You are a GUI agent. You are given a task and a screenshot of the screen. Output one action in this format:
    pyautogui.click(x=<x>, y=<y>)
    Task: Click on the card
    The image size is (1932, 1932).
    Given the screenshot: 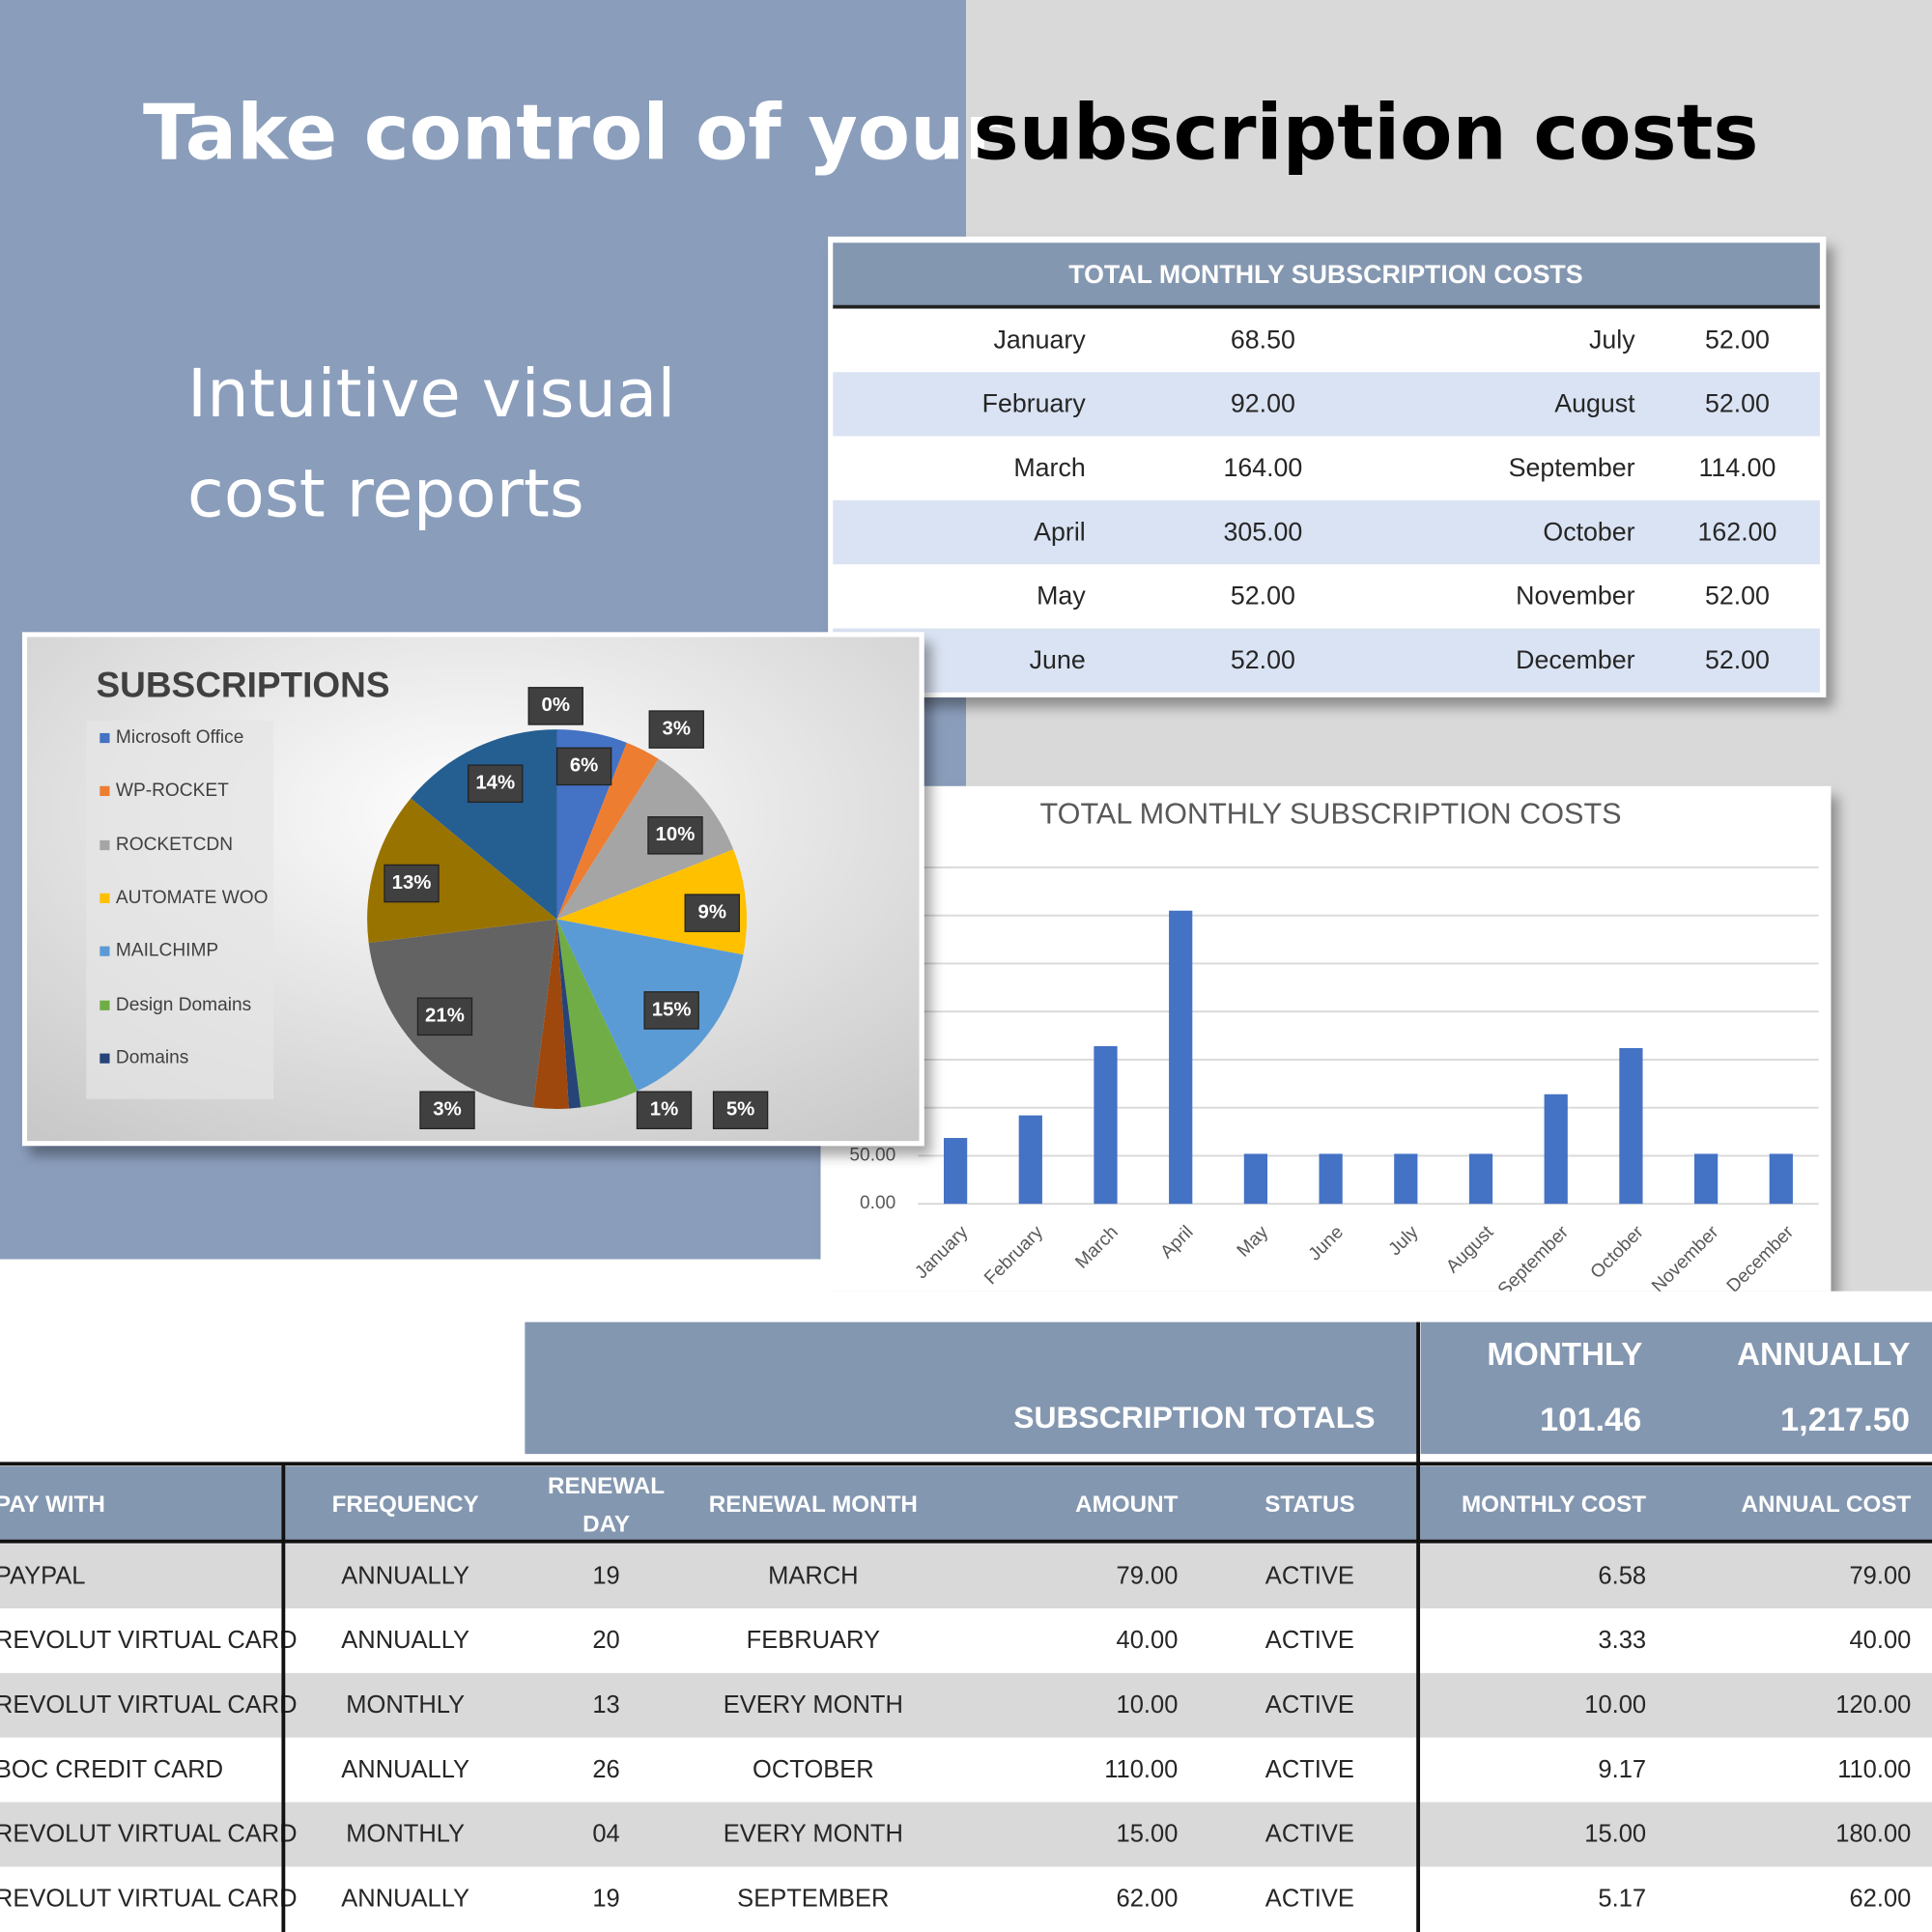 What is the action you would take?
    pyautogui.click(x=1327, y=466)
    